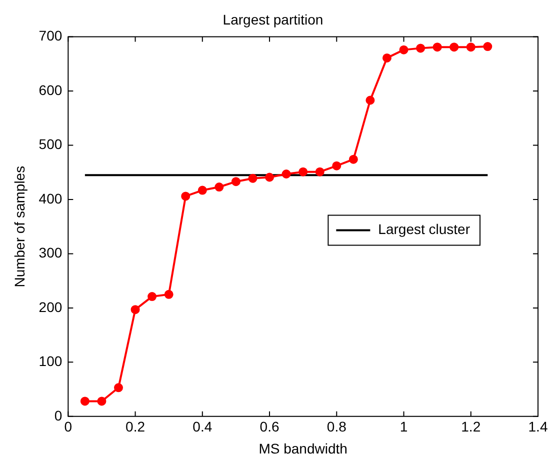 This screenshot has width=560, height=468. Describe the element at coordinates (50, 90) in the screenshot. I see `y-tick-label: 600` at that location.